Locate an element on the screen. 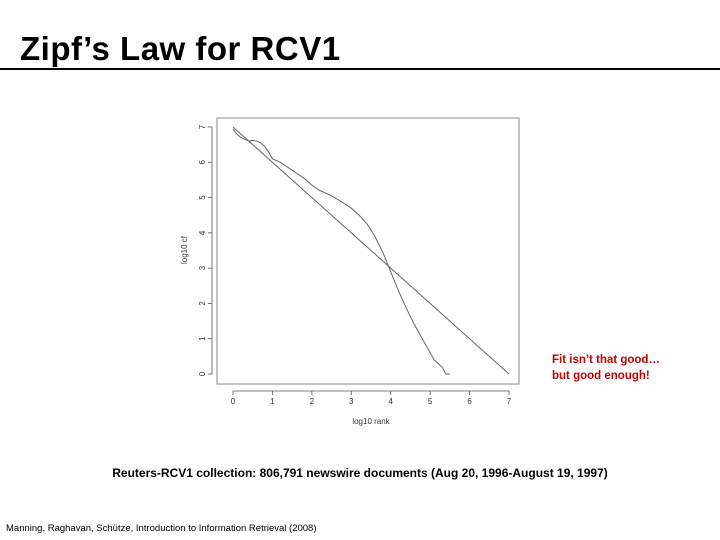 The image size is (720, 540). y-tick-label: 5 is located at coordinates (202, 197).